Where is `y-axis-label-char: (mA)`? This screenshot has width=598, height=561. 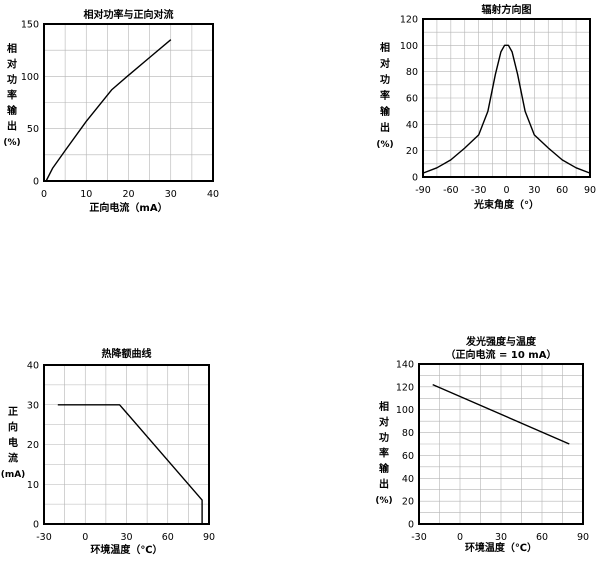
y-axis-label-char: (mA) is located at coordinates (13, 475).